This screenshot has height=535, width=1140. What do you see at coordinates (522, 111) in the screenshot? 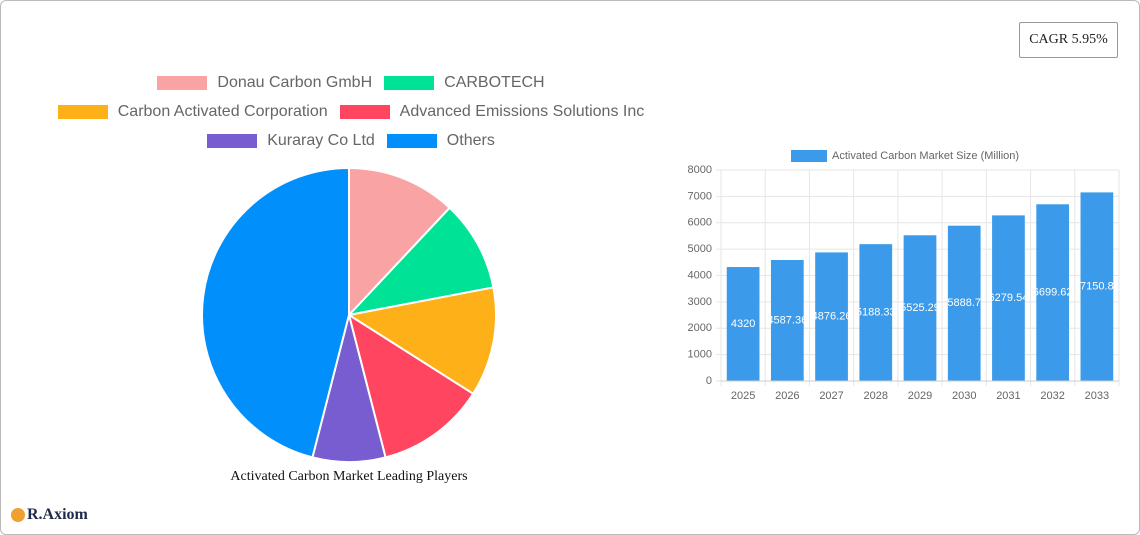
I see `legend-label: Advanced Emissions Solutions Inc` at bounding box center [522, 111].